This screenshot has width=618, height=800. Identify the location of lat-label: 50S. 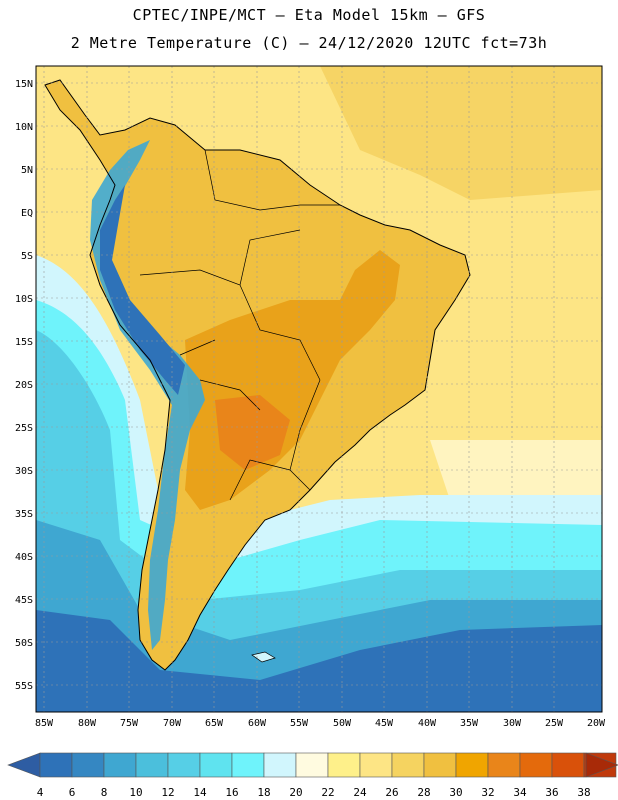
(24, 643).